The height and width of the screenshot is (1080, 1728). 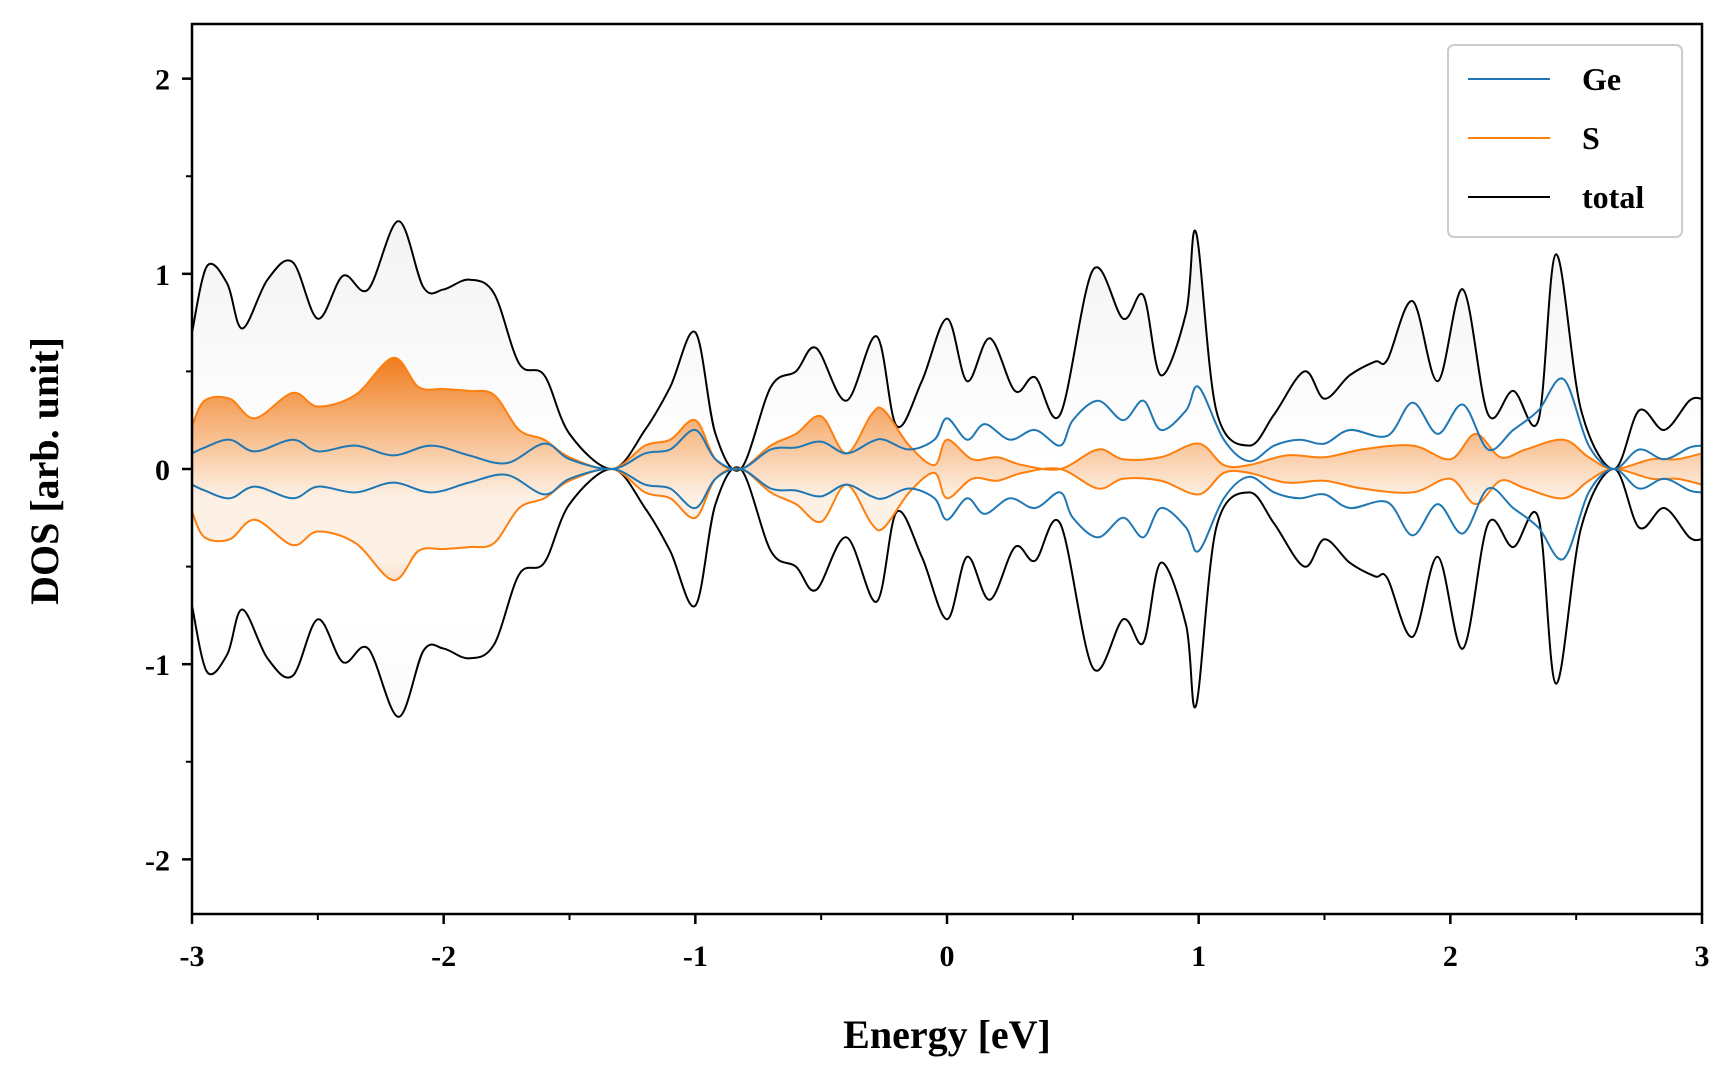 I want to click on y-axis-label: DOS [arb. unit], so click(x=44, y=471).